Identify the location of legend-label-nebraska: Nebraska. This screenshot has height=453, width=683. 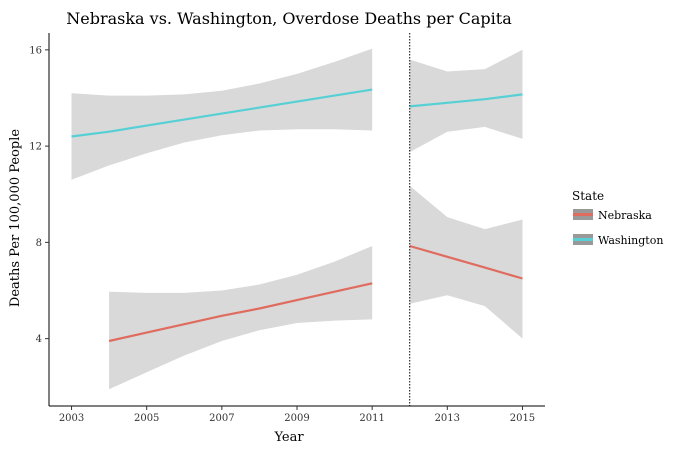
(625, 215).